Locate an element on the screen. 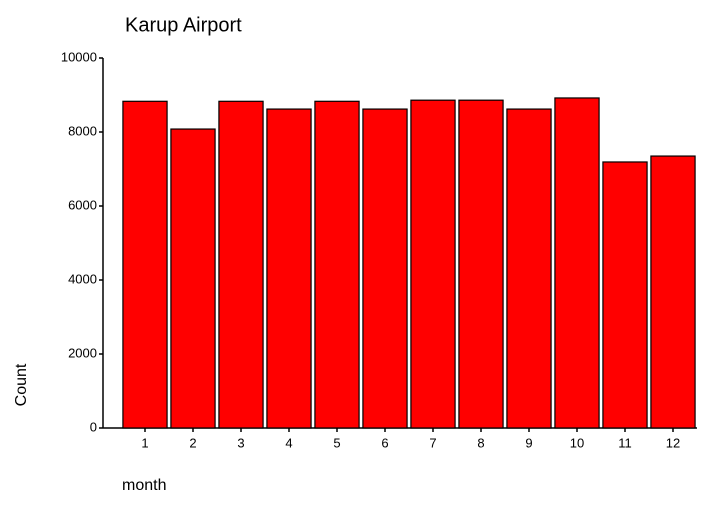 This screenshot has height=517, width=702. x-tick-label: 11 is located at coordinates (625, 442).